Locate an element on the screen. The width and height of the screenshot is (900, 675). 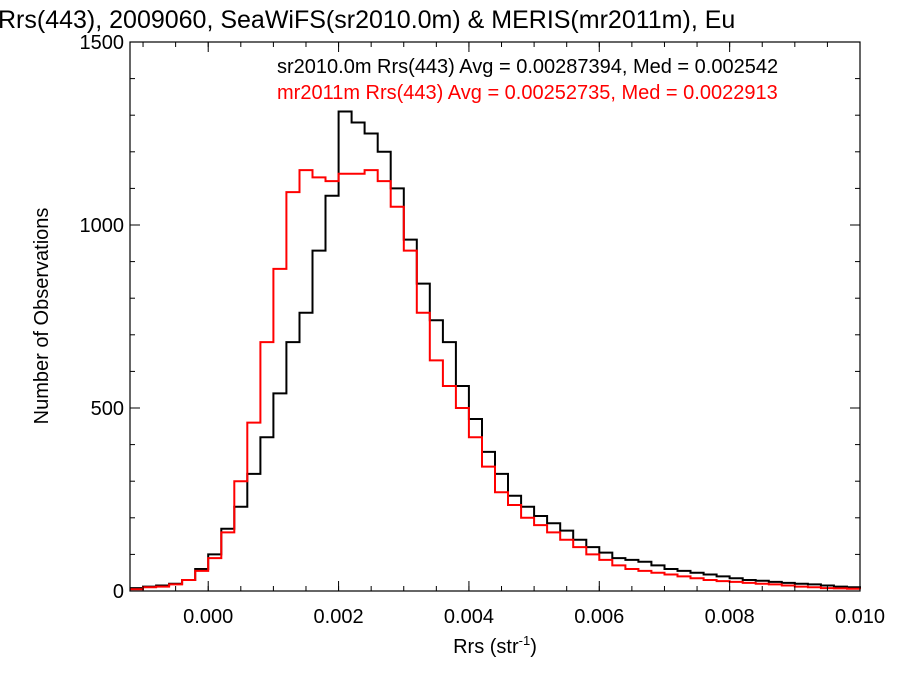
y-tick-label: 500 is located at coordinates (107, 409).